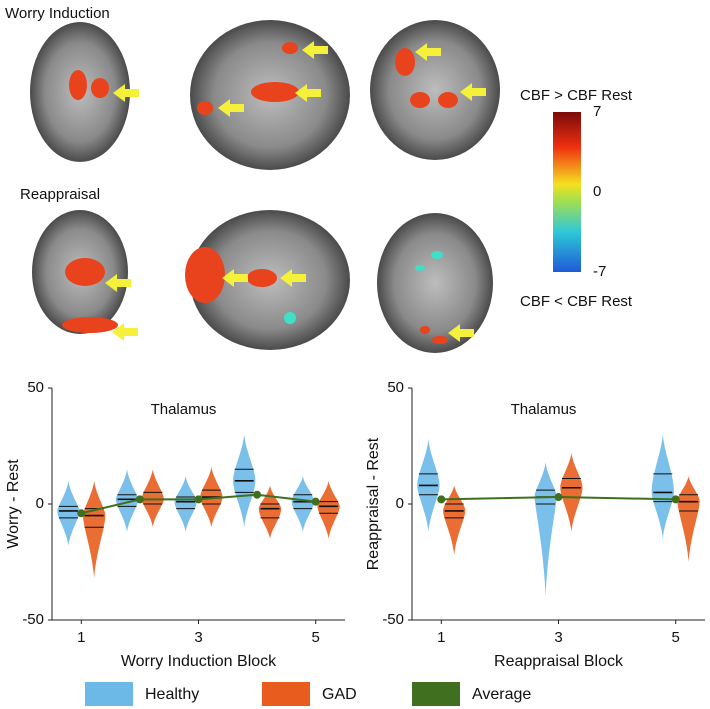  Describe the element at coordinates (373, 503) in the screenshot. I see `y-axis-label: Reappraisal - Rest` at that location.